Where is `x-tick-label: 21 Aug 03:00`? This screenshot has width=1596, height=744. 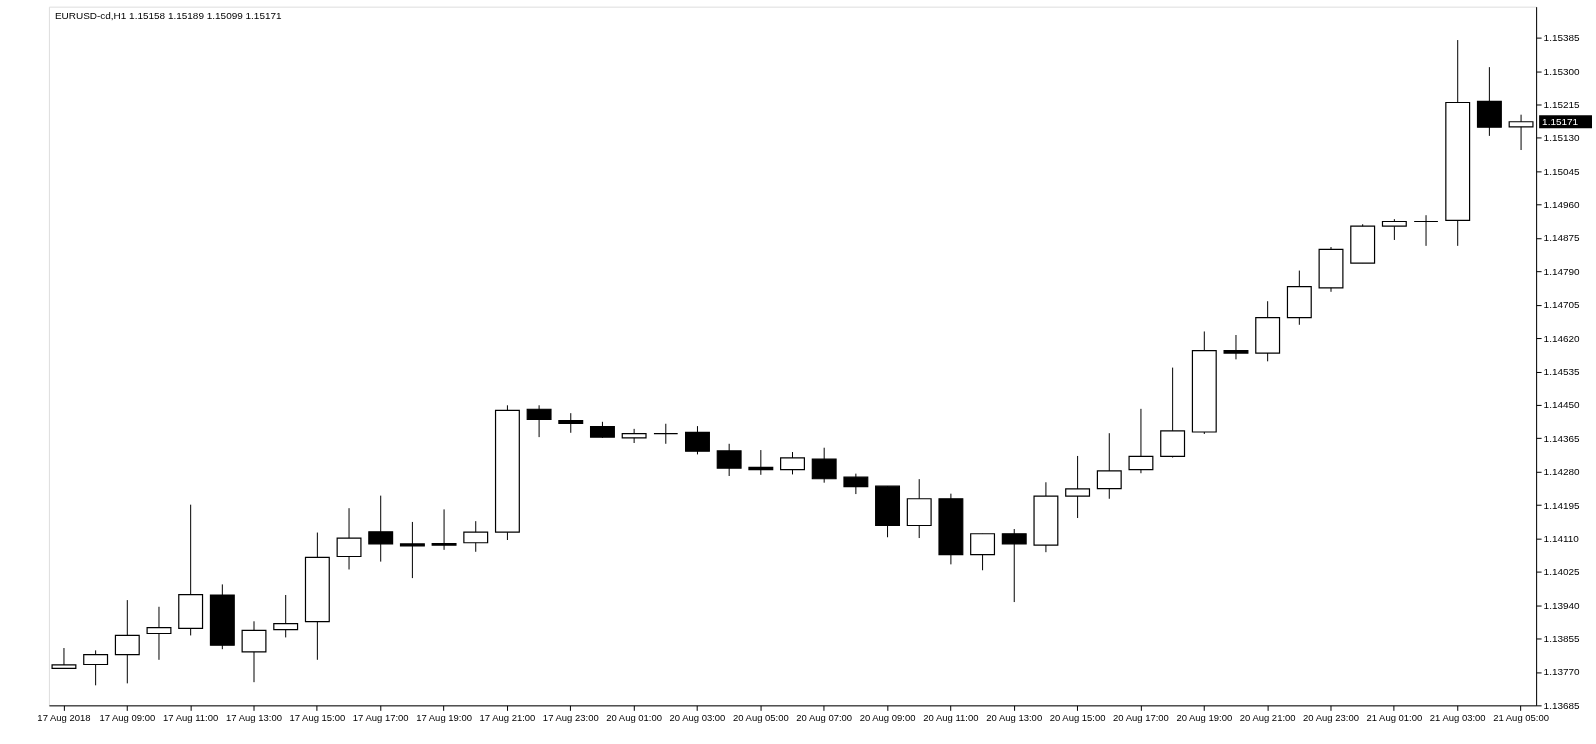 x-tick-label: 21 Aug 03:00 is located at coordinates (1457, 717).